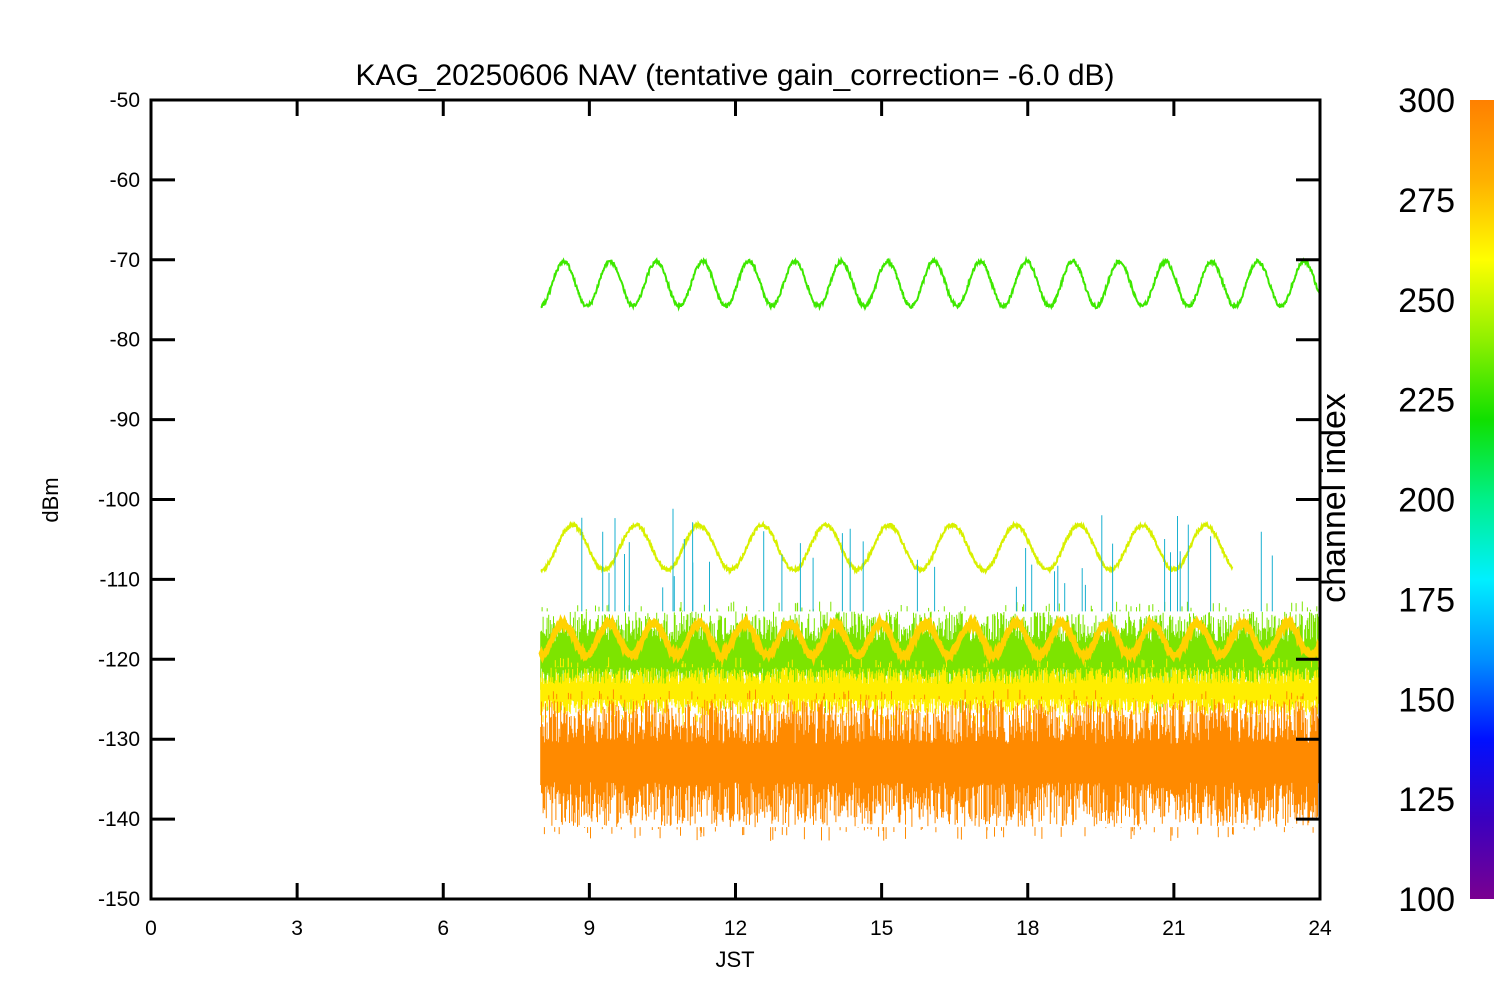 This screenshot has height=1000, width=1500. What do you see at coordinates (119, 819) in the screenshot?
I see `y-tick-label: -140` at bounding box center [119, 819].